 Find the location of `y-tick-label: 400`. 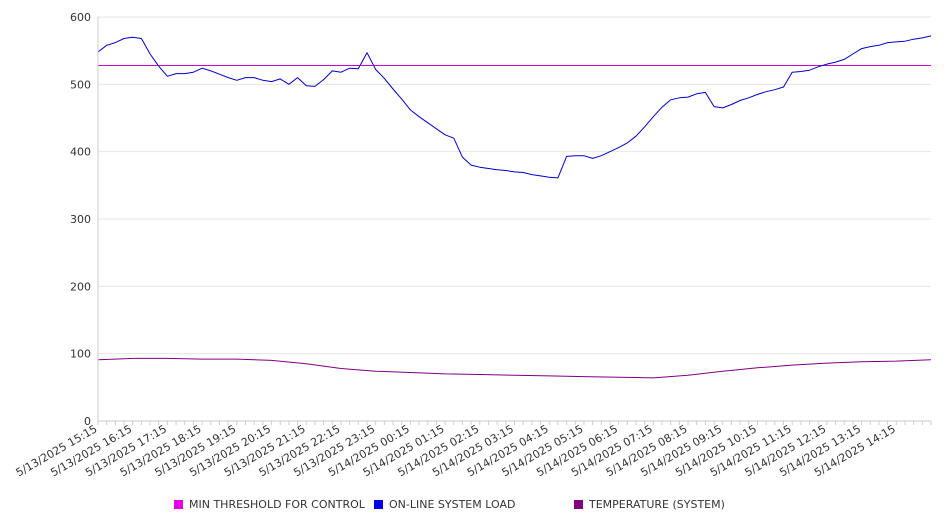

y-tick-label: 400 is located at coordinates (80, 152).